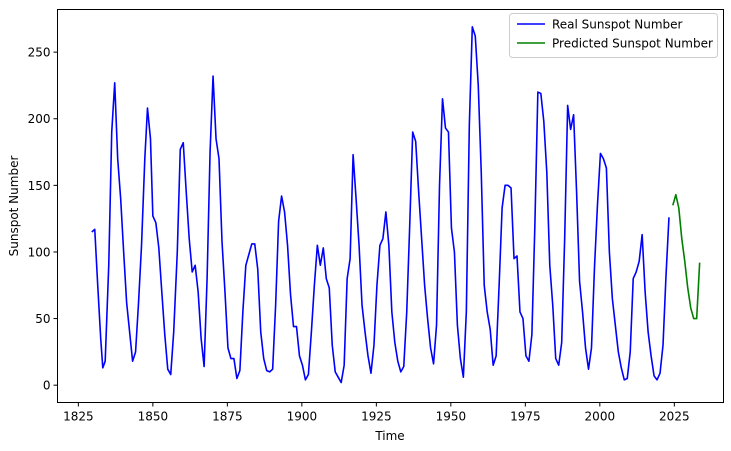 Image resolution: width=731 pixels, height=451 pixels. Describe the element at coordinates (302, 417) in the screenshot. I see `x-tick-label: 1900` at that location.